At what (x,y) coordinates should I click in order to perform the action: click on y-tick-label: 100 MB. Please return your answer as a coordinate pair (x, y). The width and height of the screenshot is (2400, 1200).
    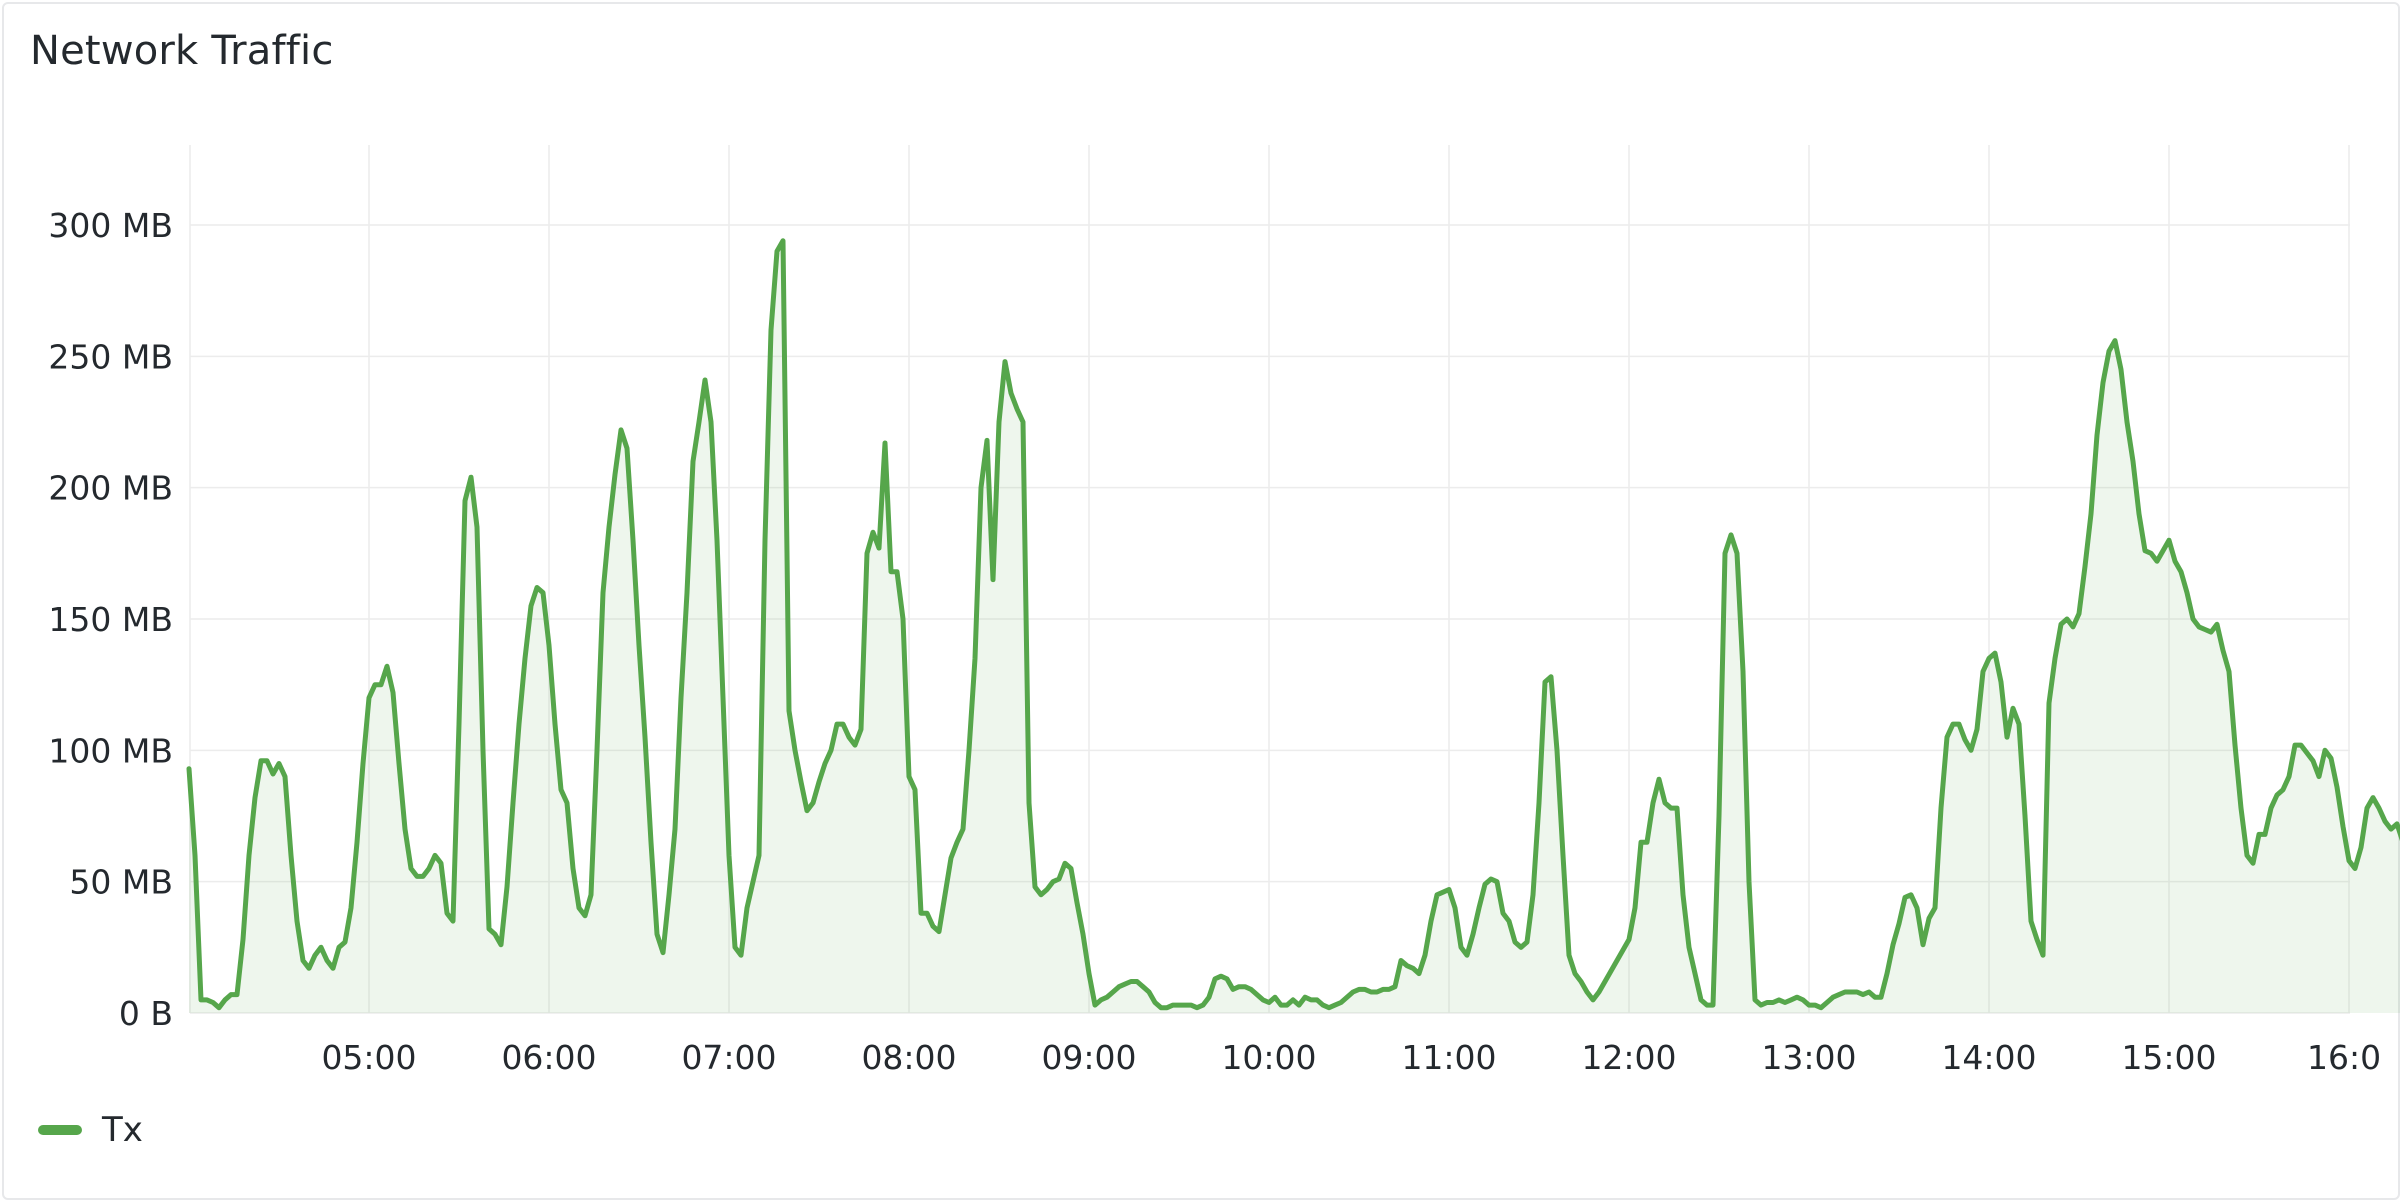
    Looking at the image, I should click on (110, 750).